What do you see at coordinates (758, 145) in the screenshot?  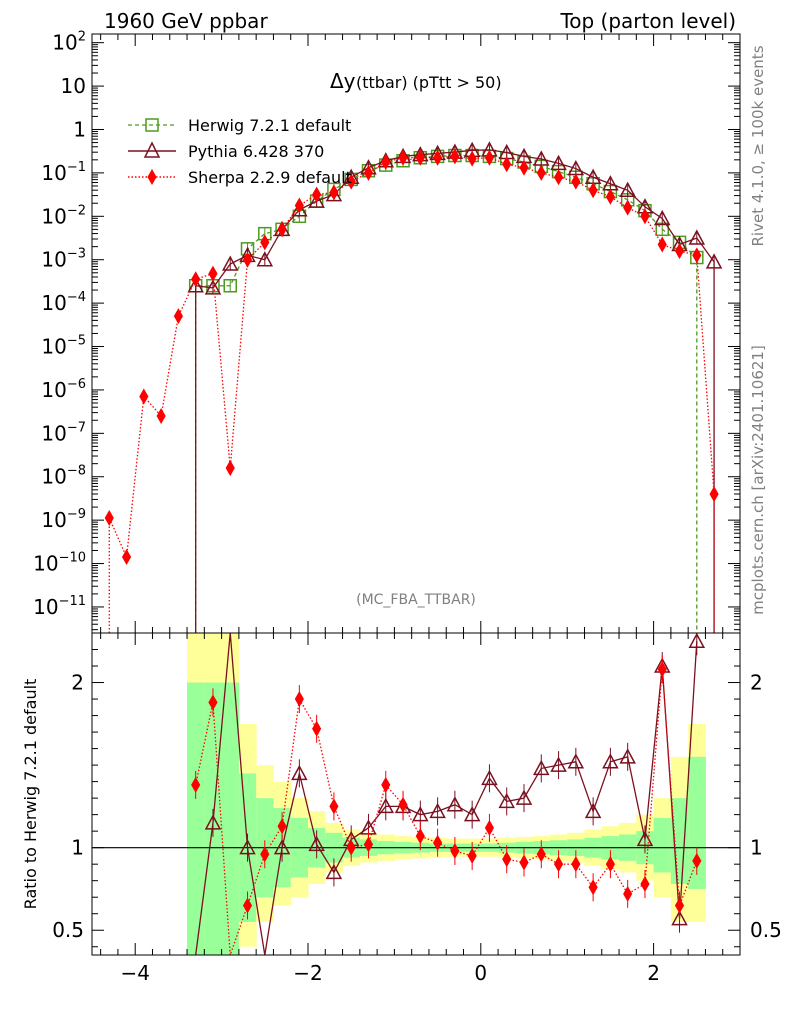 I see `side-label-rivet: Rivet 4.1.0, ≥ 100k events` at bounding box center [758, 145].